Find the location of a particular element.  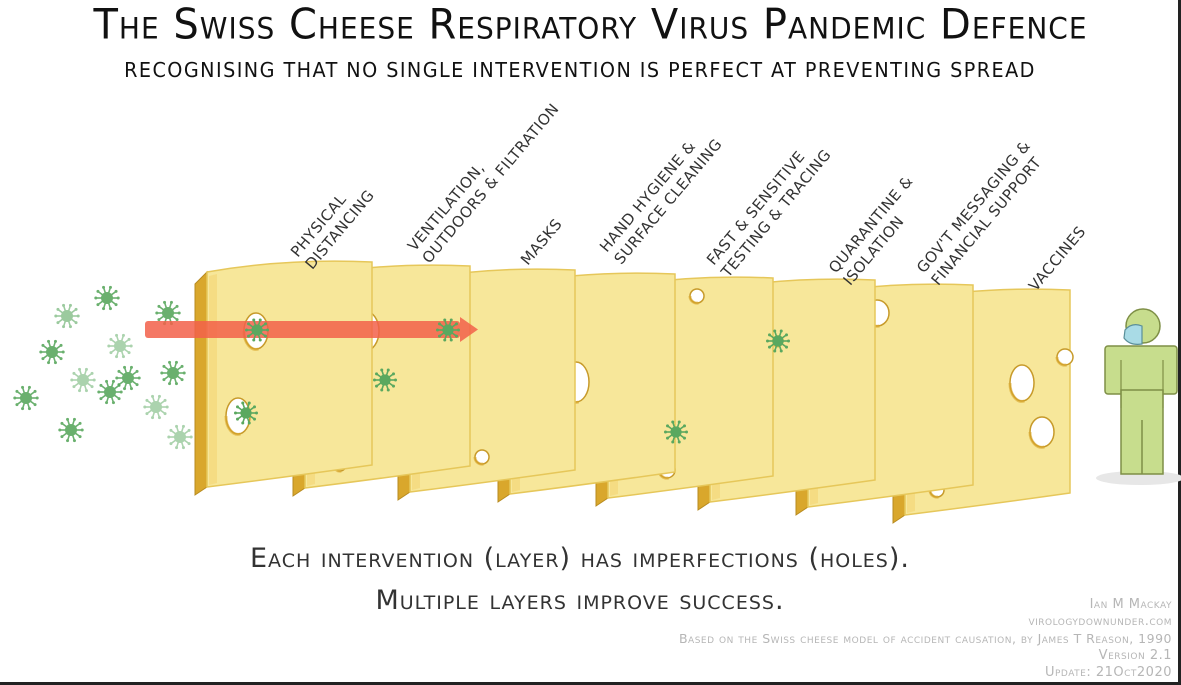

credit-author: Ian M Mackay is located at coordinates (1130, 604).